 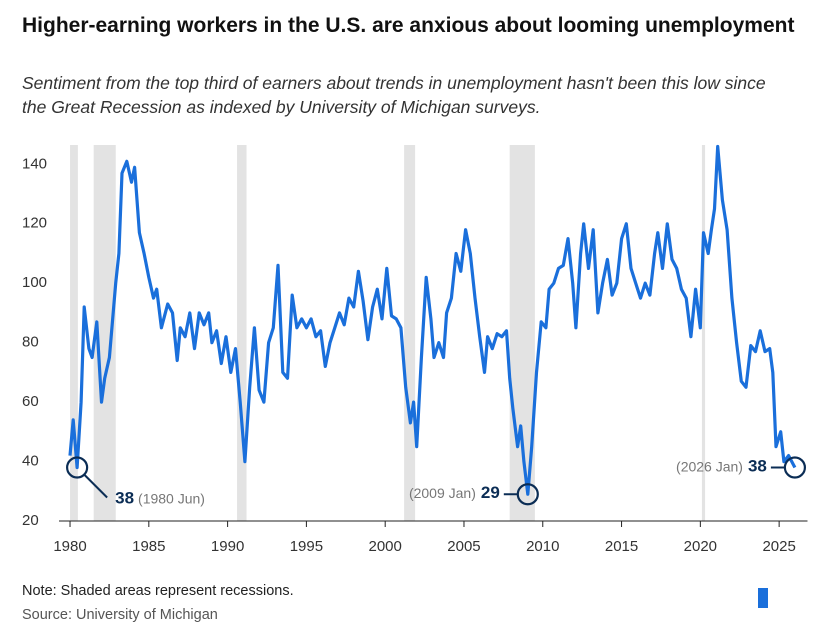 What do you see at coordinates (95, 486) in the screenshot?
I see `annotation-leader` at bounding box center [95, 486].